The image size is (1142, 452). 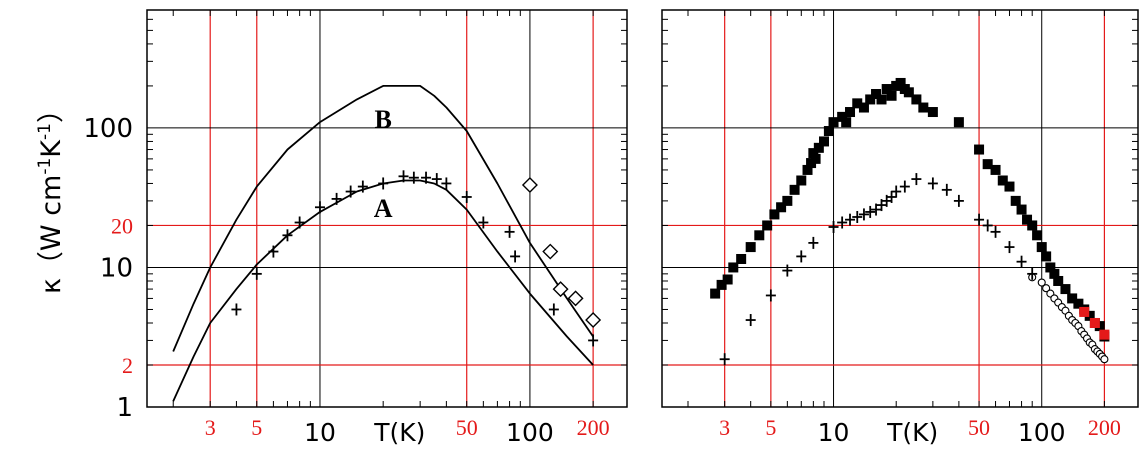 I want to click on y-tick-label: 1, so click(x=124, y=408).